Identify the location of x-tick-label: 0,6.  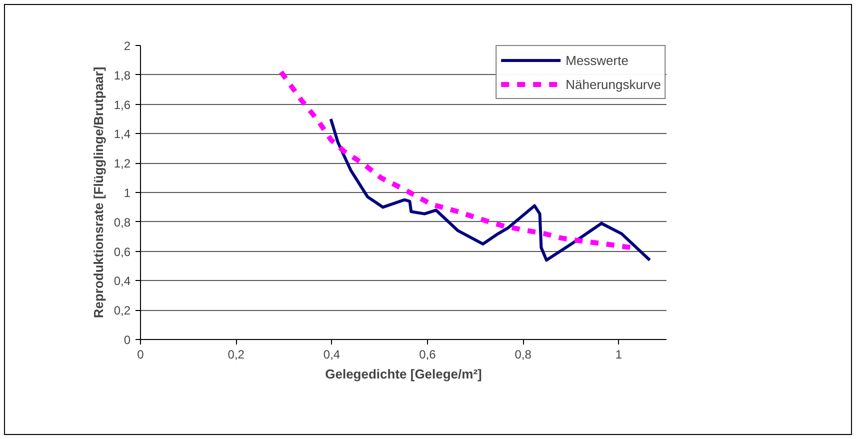
(427, 355).